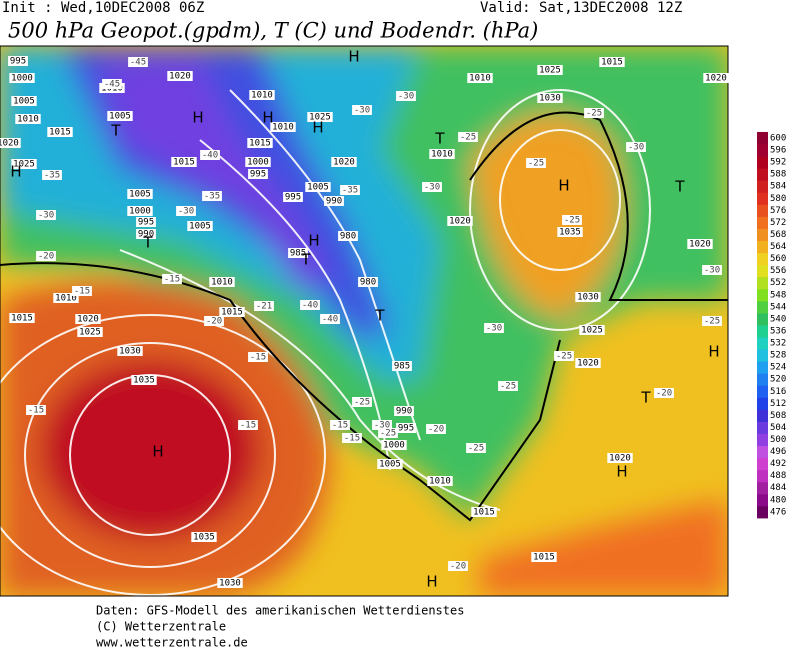 The height and width of the screenshot is (648, 790). What do you see at coordinates (778, 488) in the screenshot?
I see `colorbar-label: 484` at bounding box center [778, 488].